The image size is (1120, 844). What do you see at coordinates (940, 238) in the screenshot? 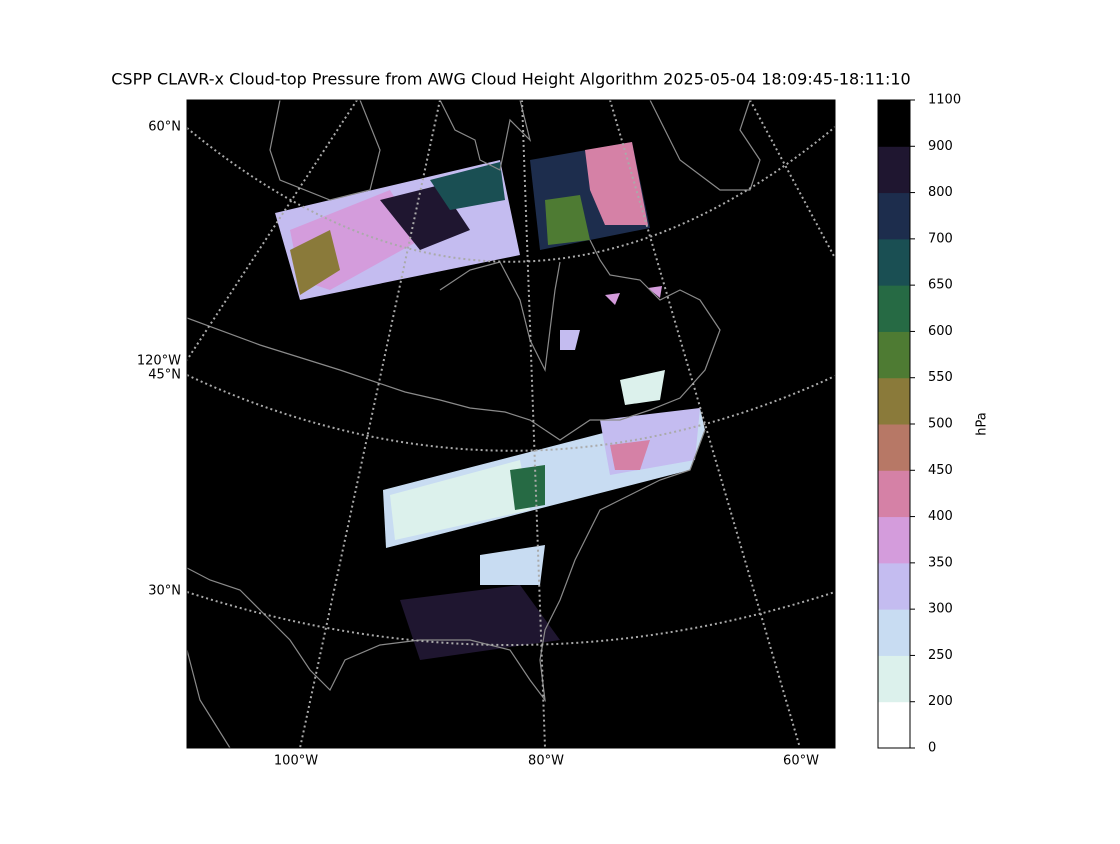
I see `colorbar-tick-label: 700` at bounding box center [940, 238].